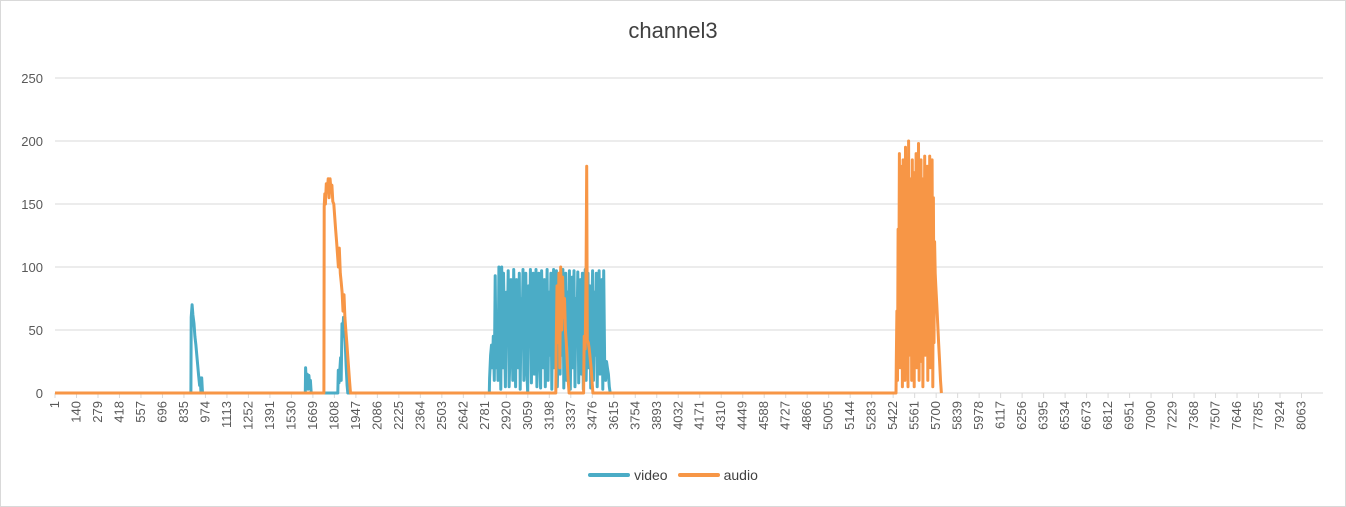 The width and height of the screenshot is (1346, 507). What do you see at coordinates (183, 412) in the screenshot?
I see `x-tick-label: 835` at bounding box center [183, 412].